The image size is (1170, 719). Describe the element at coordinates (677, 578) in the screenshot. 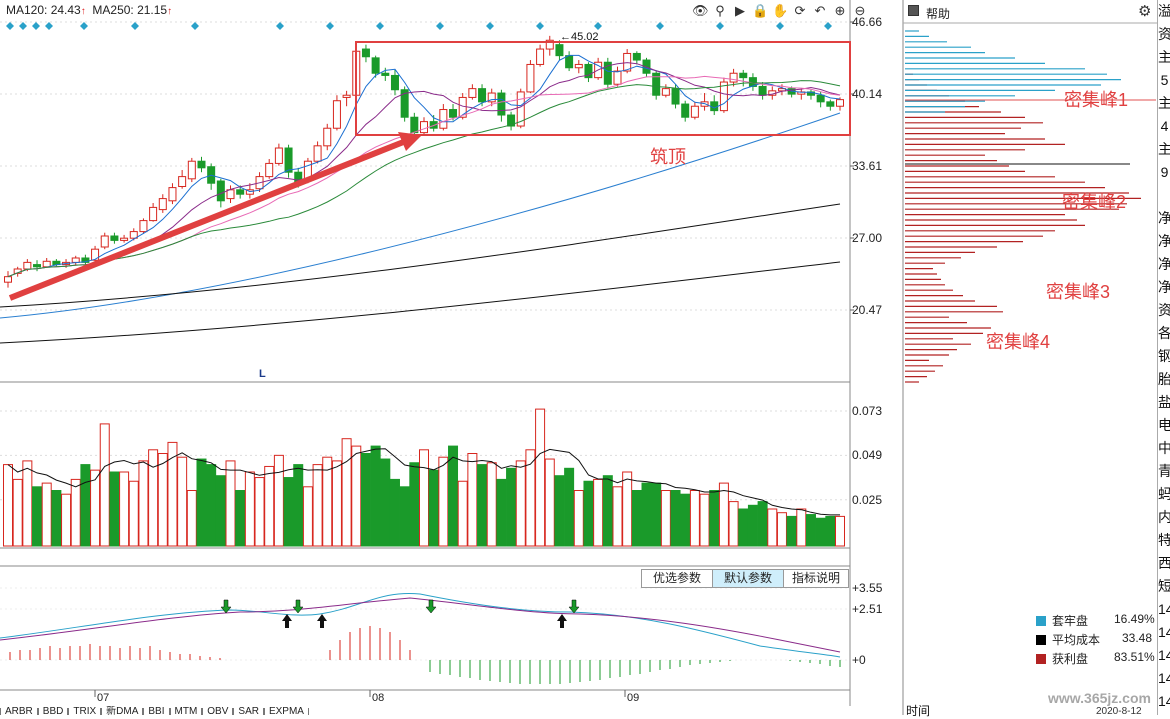

I see `optimal-params-button: 优选参数` at that location.